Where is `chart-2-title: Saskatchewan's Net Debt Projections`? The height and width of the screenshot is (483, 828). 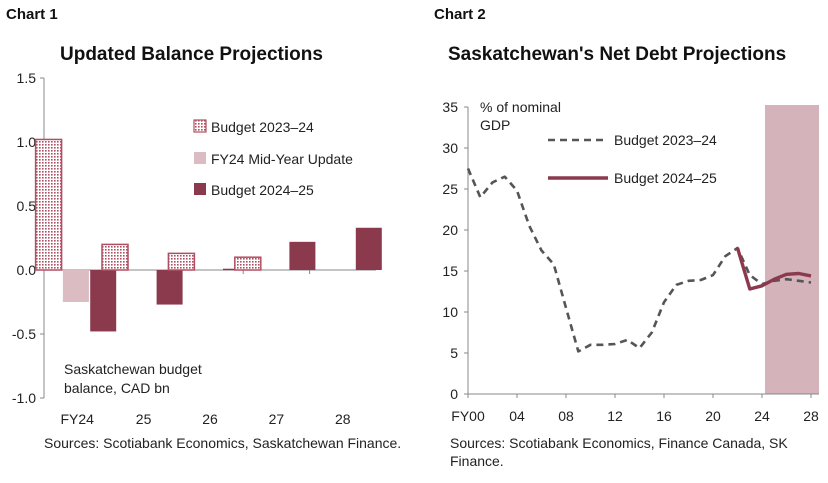
chart-2-title: Saskatchewan's Net Debt Projections is located at coordinates (617, 54).